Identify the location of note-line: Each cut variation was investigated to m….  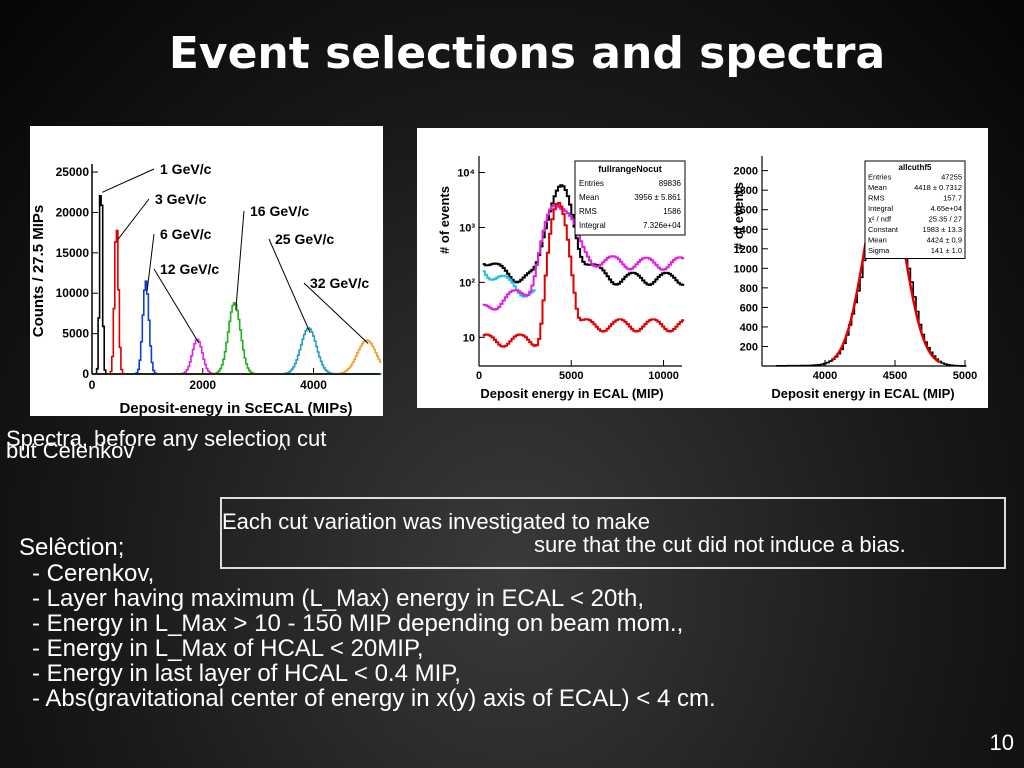
(436, 521).